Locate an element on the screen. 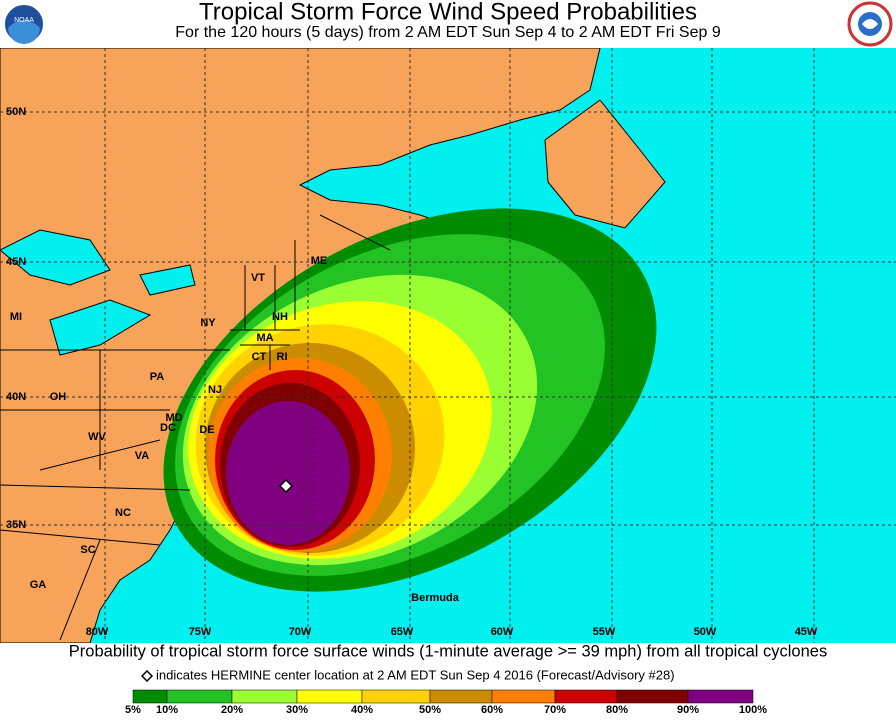  legend-label: 60% is located at coordinates (492, 710).